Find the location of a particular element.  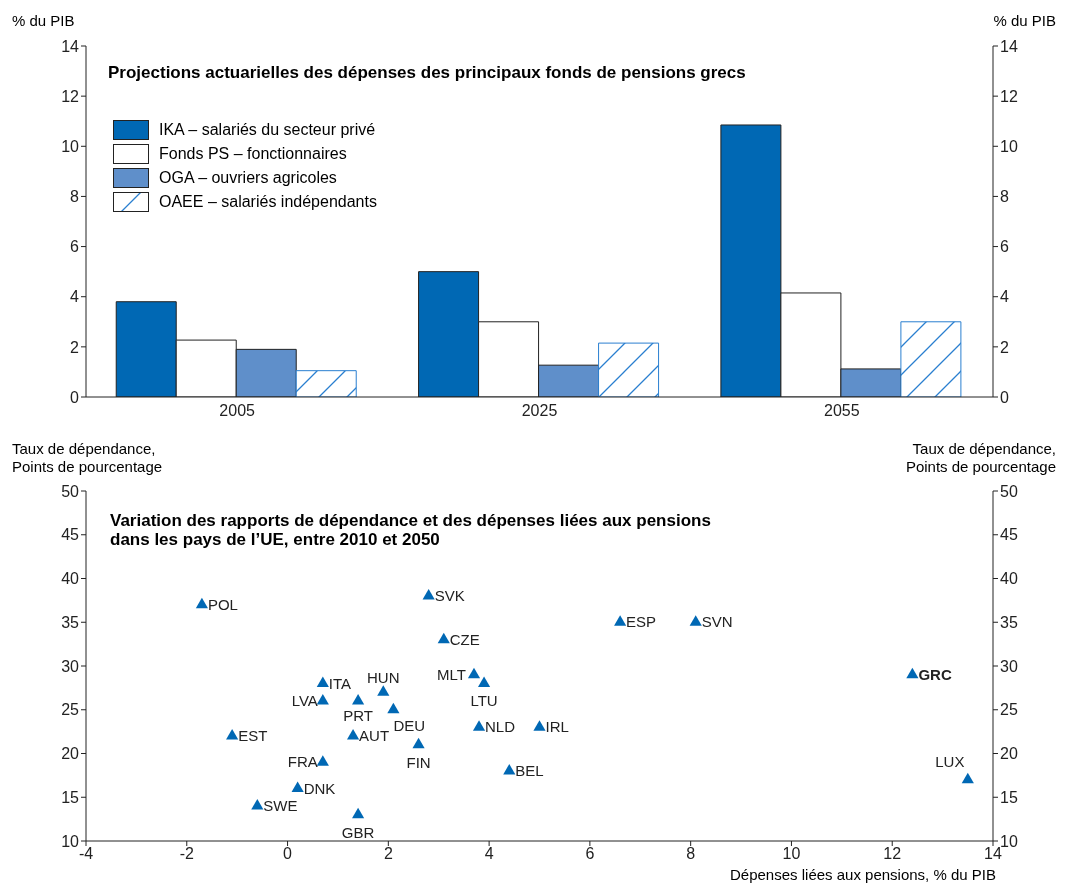

x-tick-label: 4 is located at coordinates (489, 854).